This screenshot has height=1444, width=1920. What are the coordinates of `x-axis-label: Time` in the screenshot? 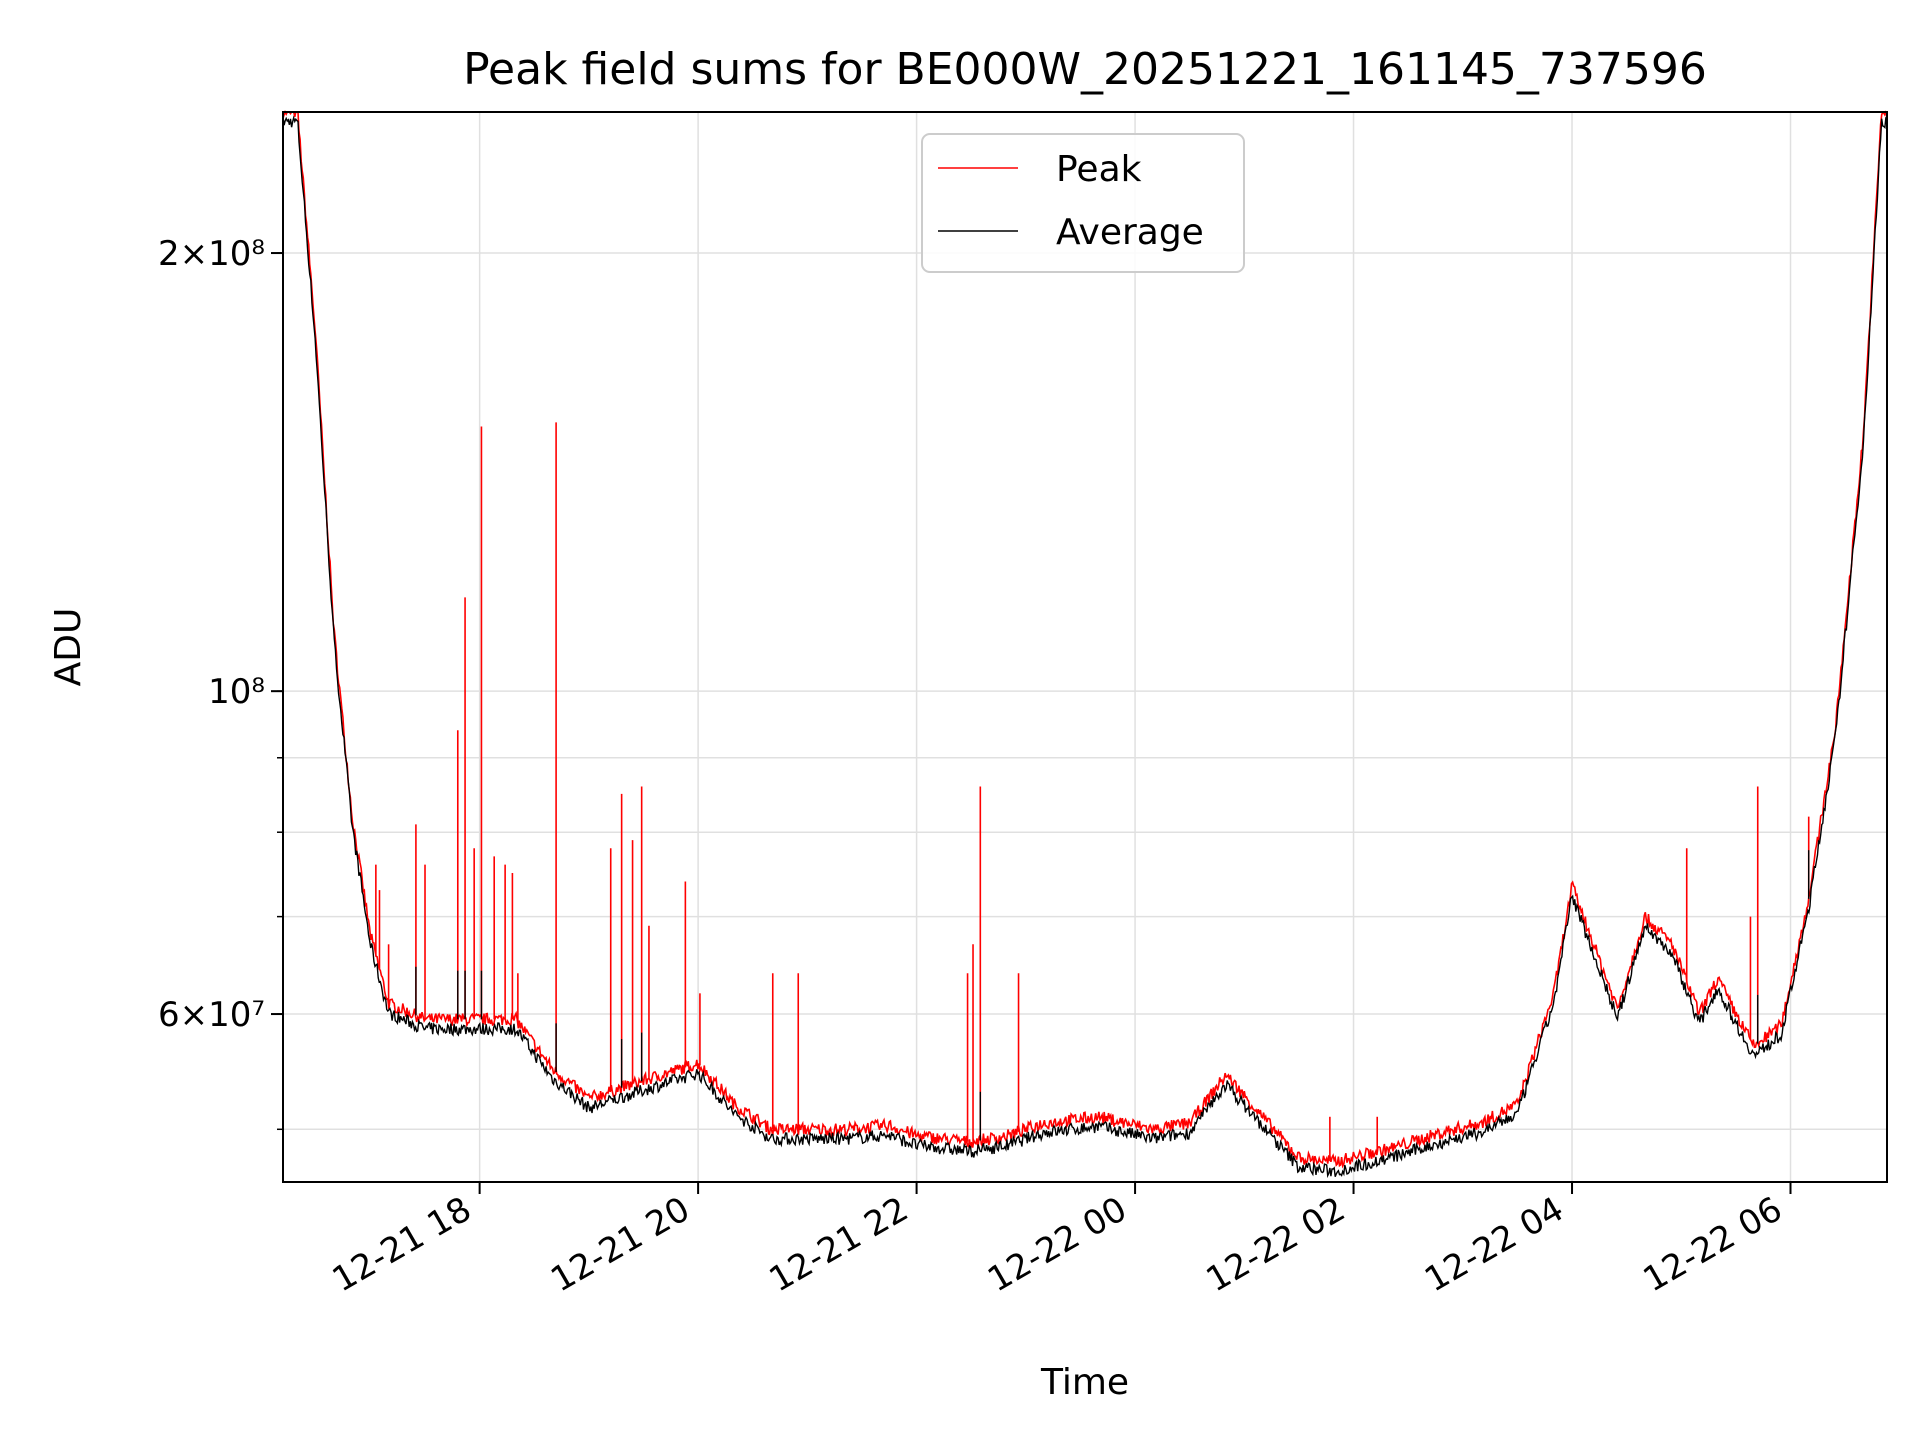 It's located at (1084, 1382).